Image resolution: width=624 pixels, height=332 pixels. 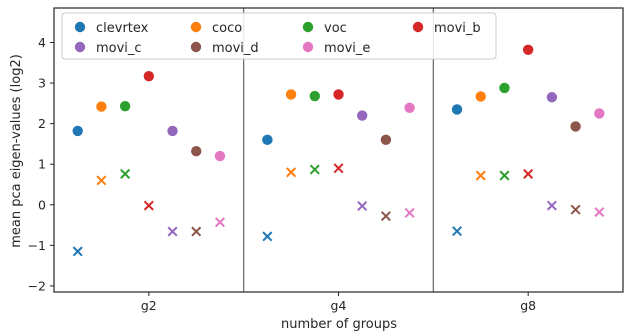 What do you see at coordinates (42, 204) in the screenshot?
I see `y-tick-label: 0` at bounding box center [42, 204].